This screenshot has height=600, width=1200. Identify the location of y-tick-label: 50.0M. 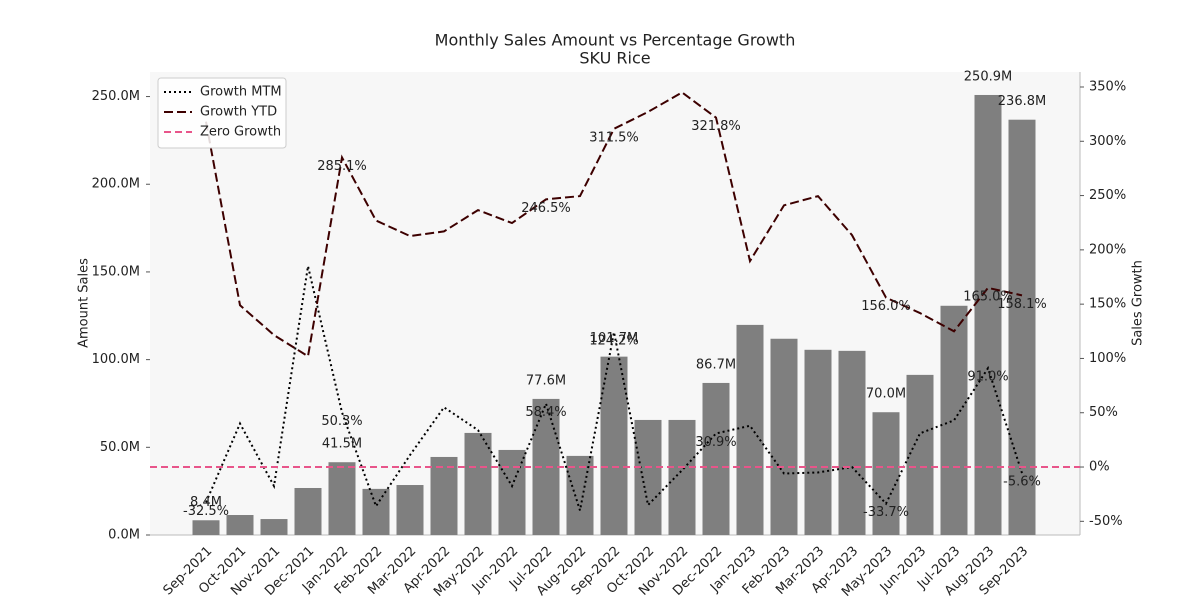
(120, 447).